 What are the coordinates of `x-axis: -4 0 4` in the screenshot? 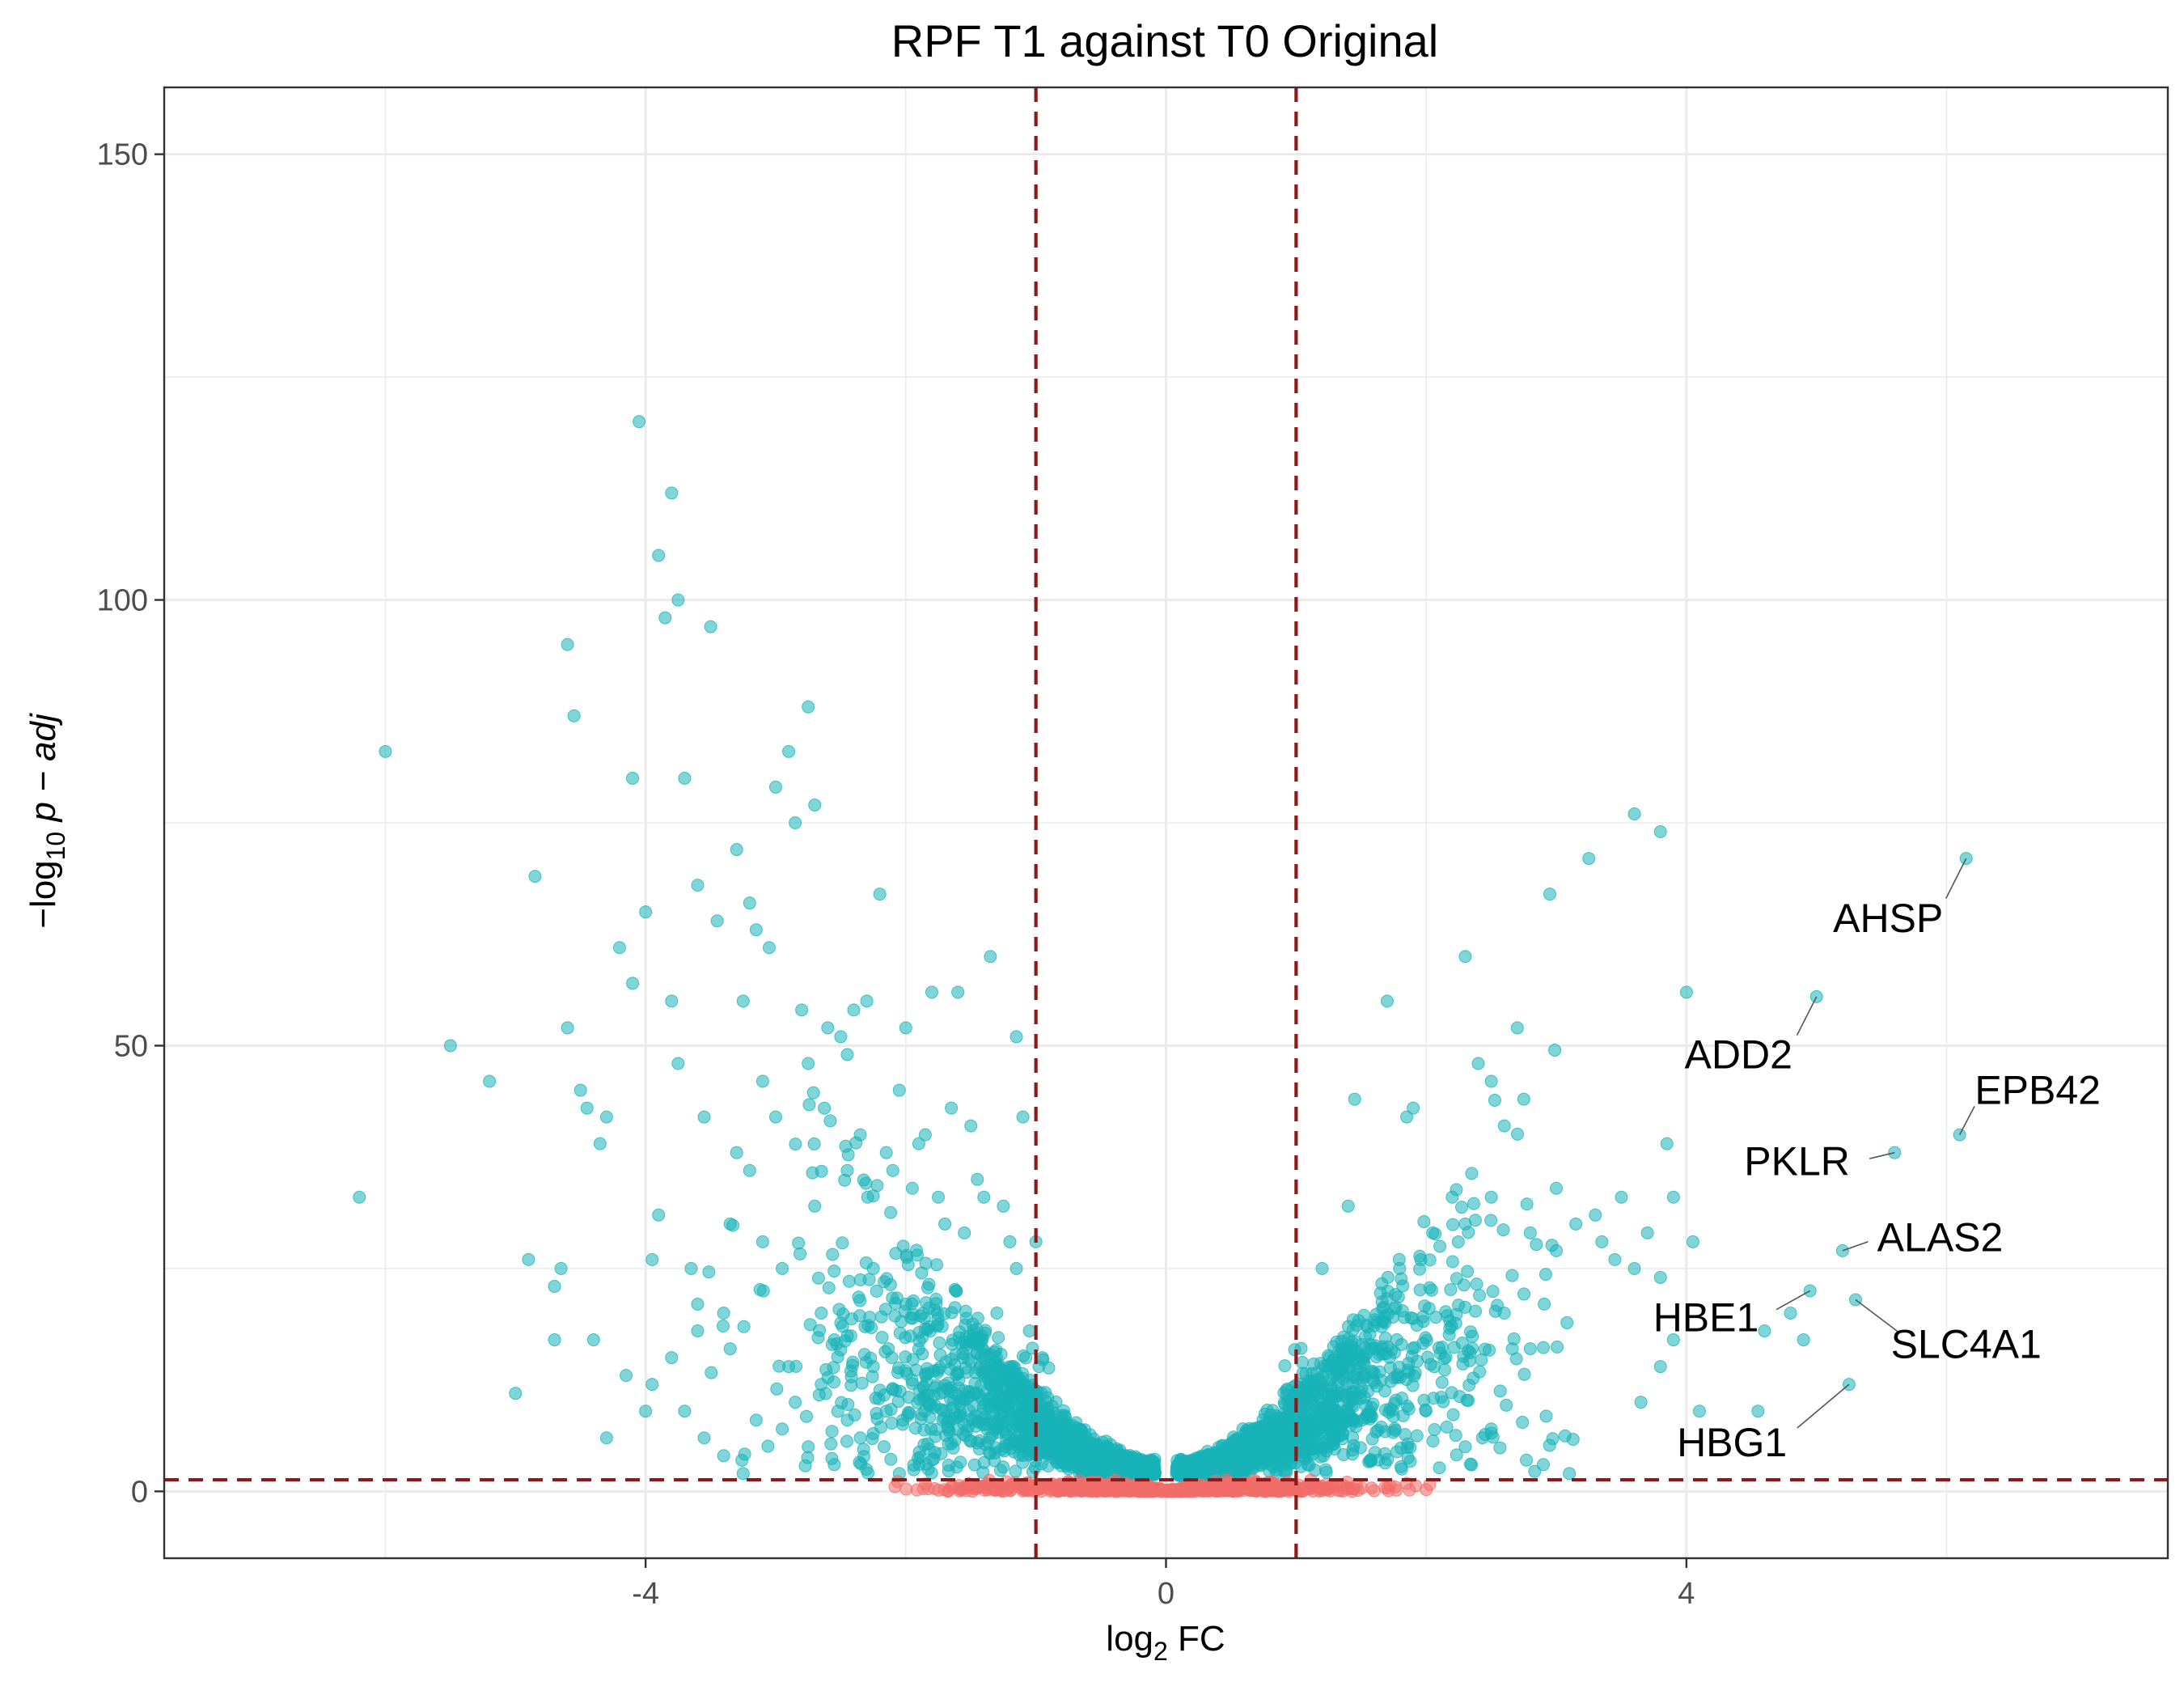 It's located at (1163, 1584).